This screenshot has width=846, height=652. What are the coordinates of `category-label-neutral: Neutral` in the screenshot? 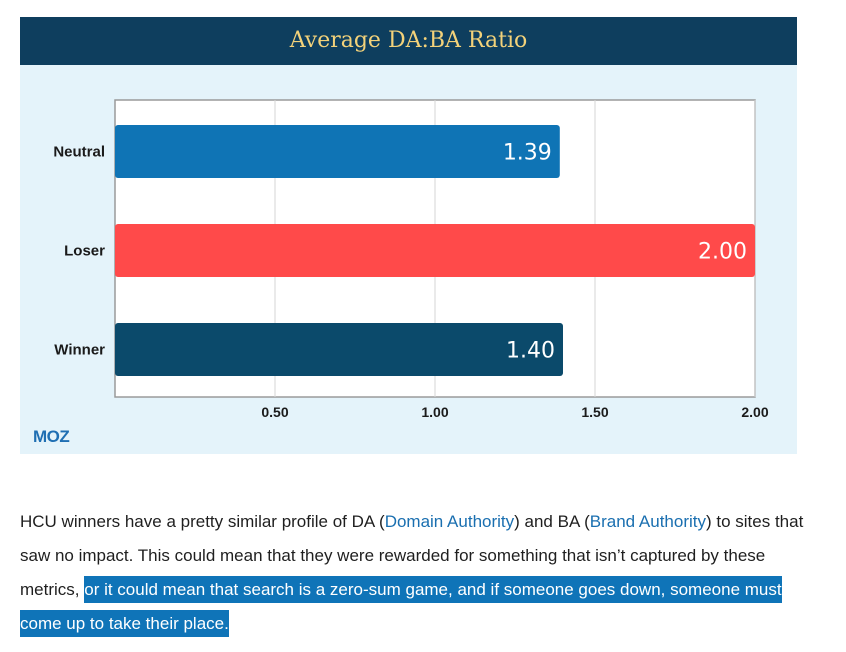 It's located at (79, 152).